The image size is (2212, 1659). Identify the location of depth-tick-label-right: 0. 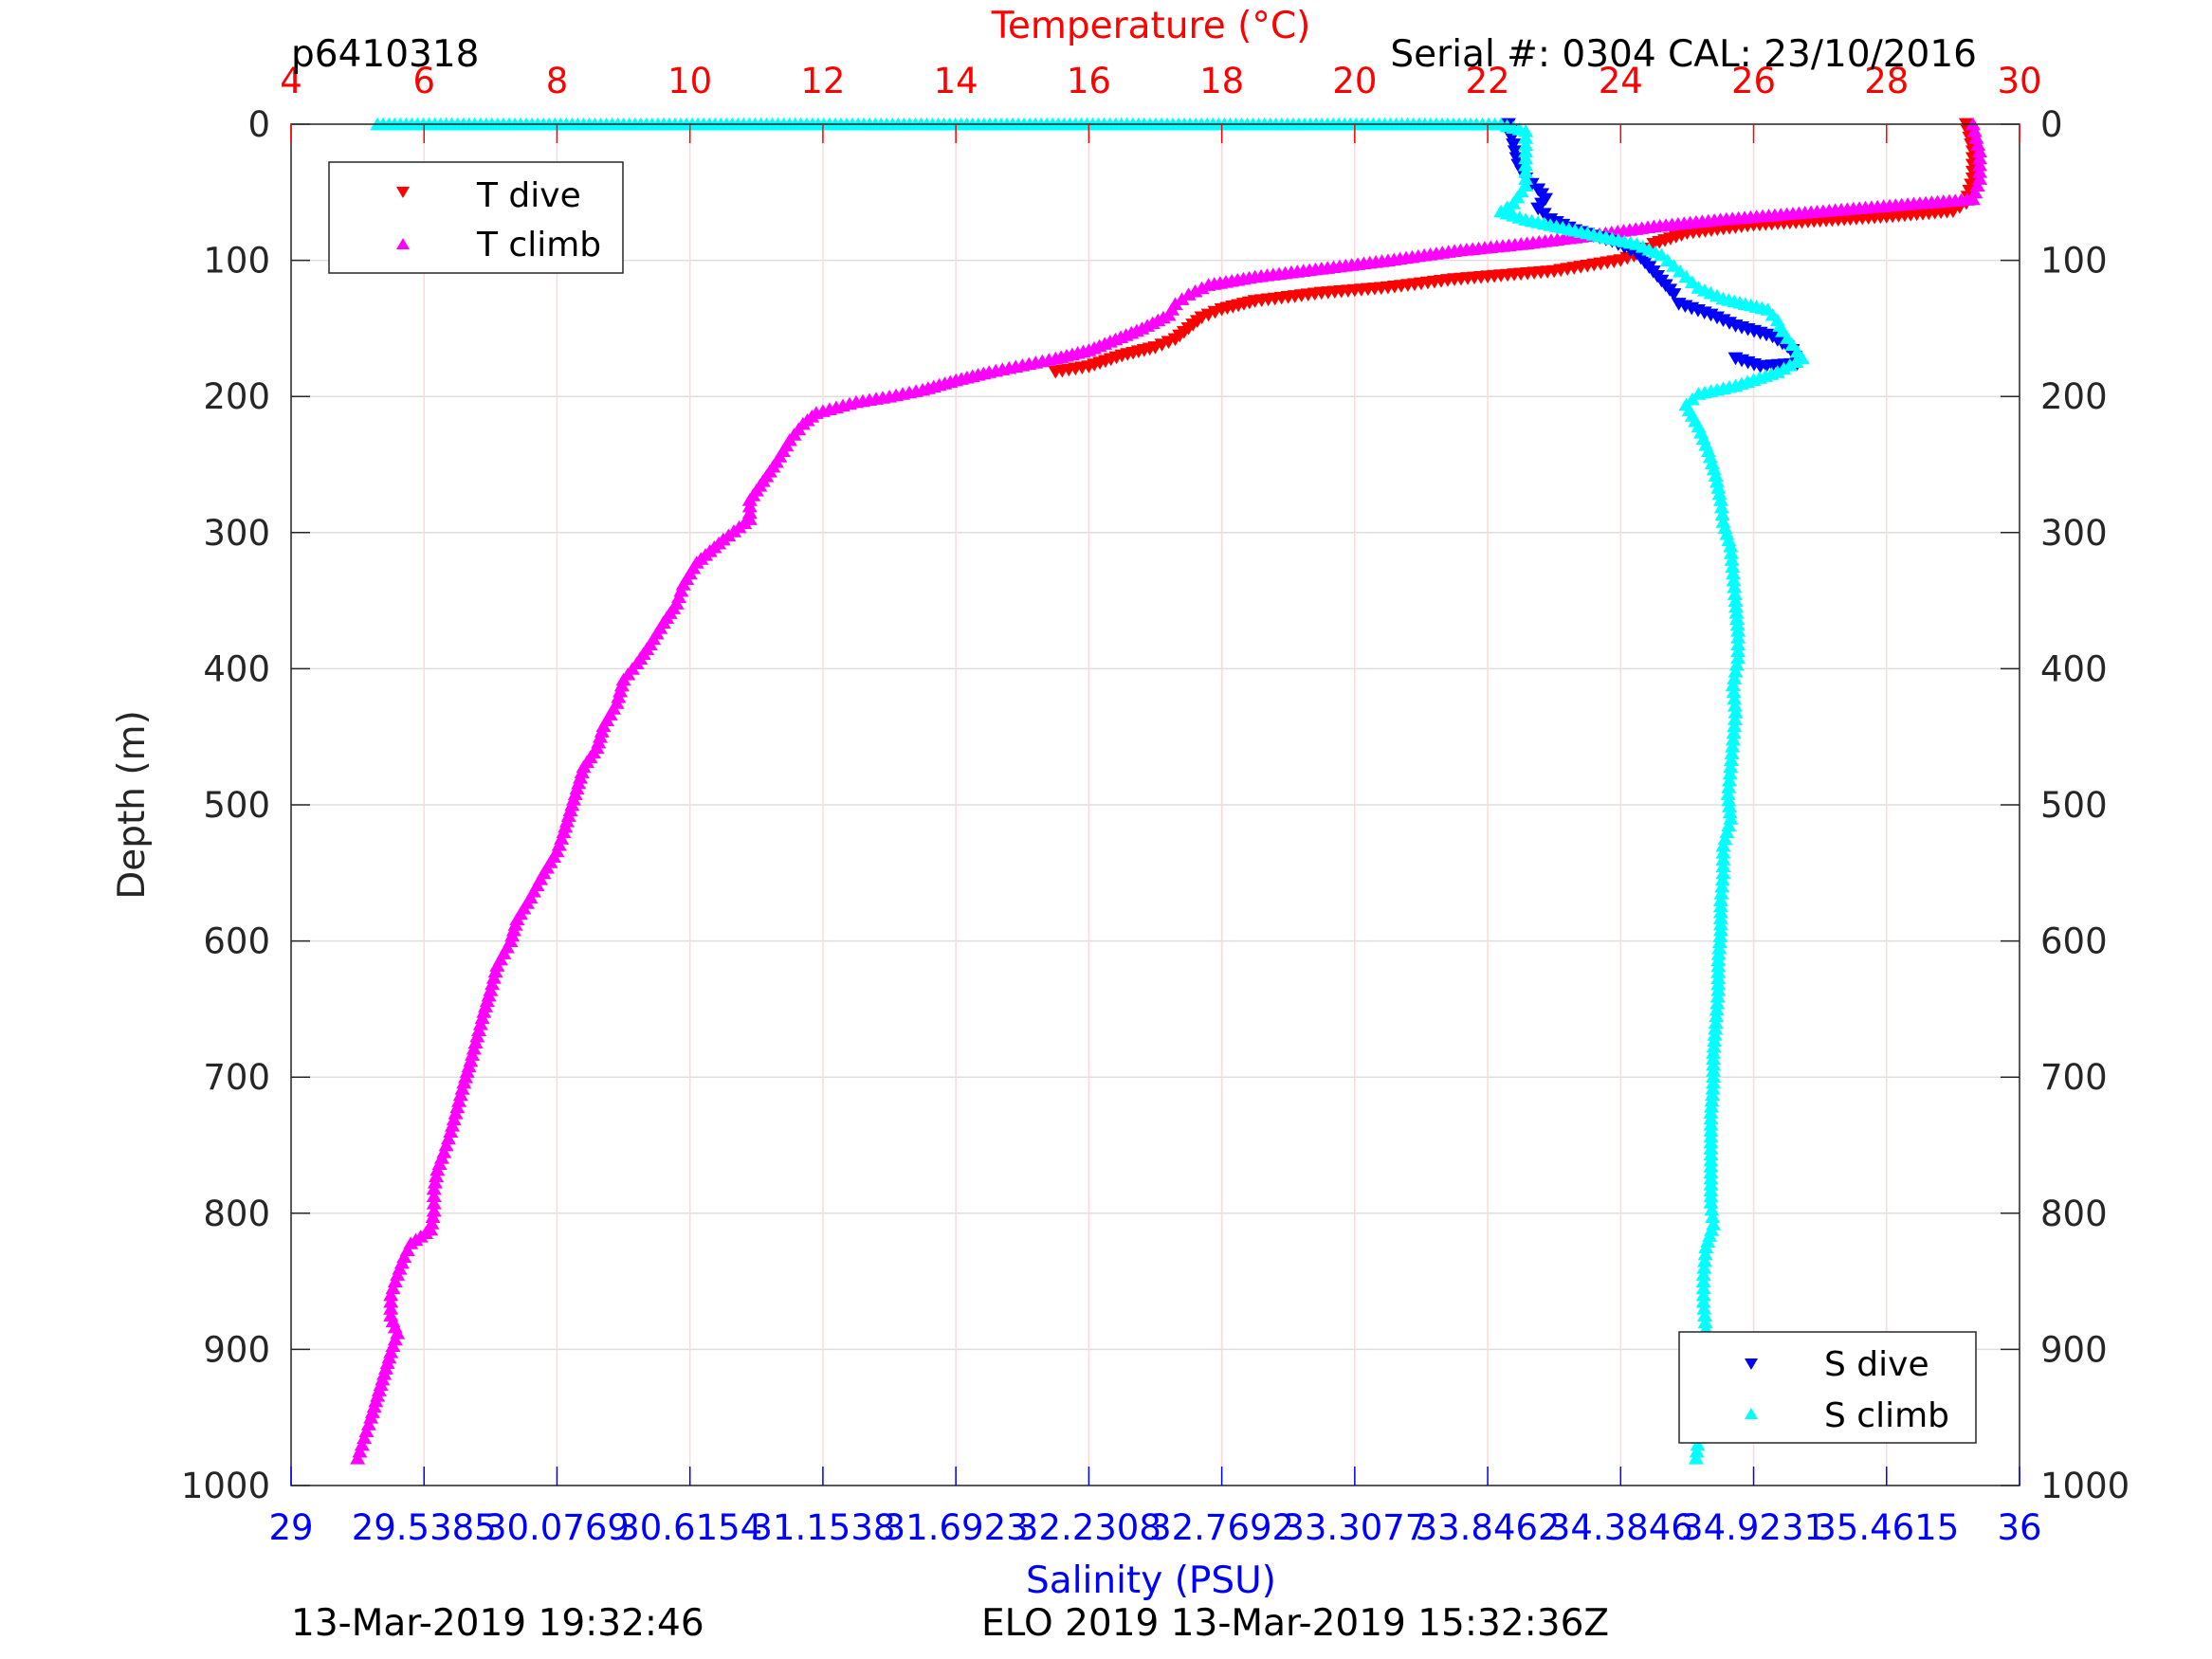
(2051, 124).